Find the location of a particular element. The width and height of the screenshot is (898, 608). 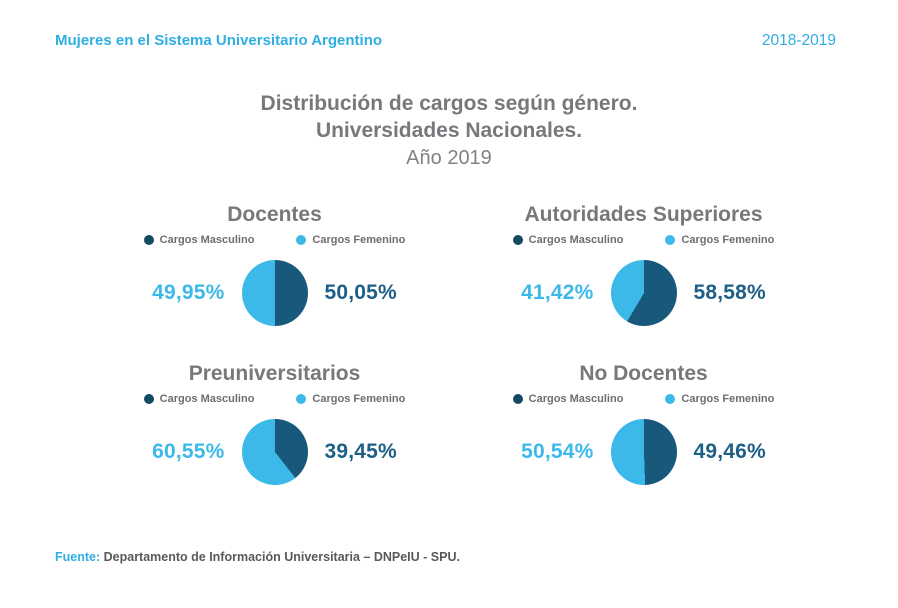

masculino-percentage: 58,58% is located at coordinates (729, 292).